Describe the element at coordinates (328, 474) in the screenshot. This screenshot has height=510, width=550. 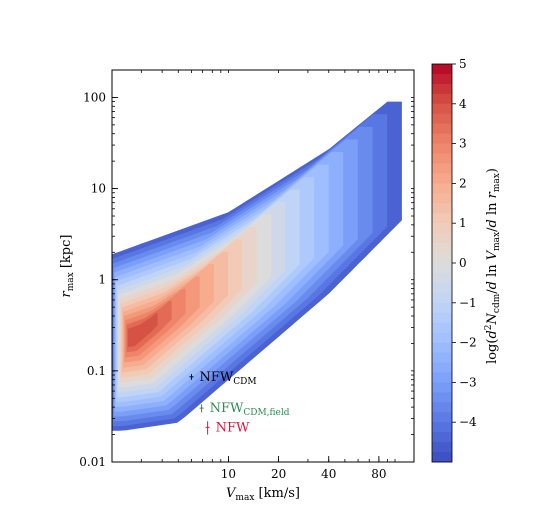
I see `x-tick-label: 40` at that location.